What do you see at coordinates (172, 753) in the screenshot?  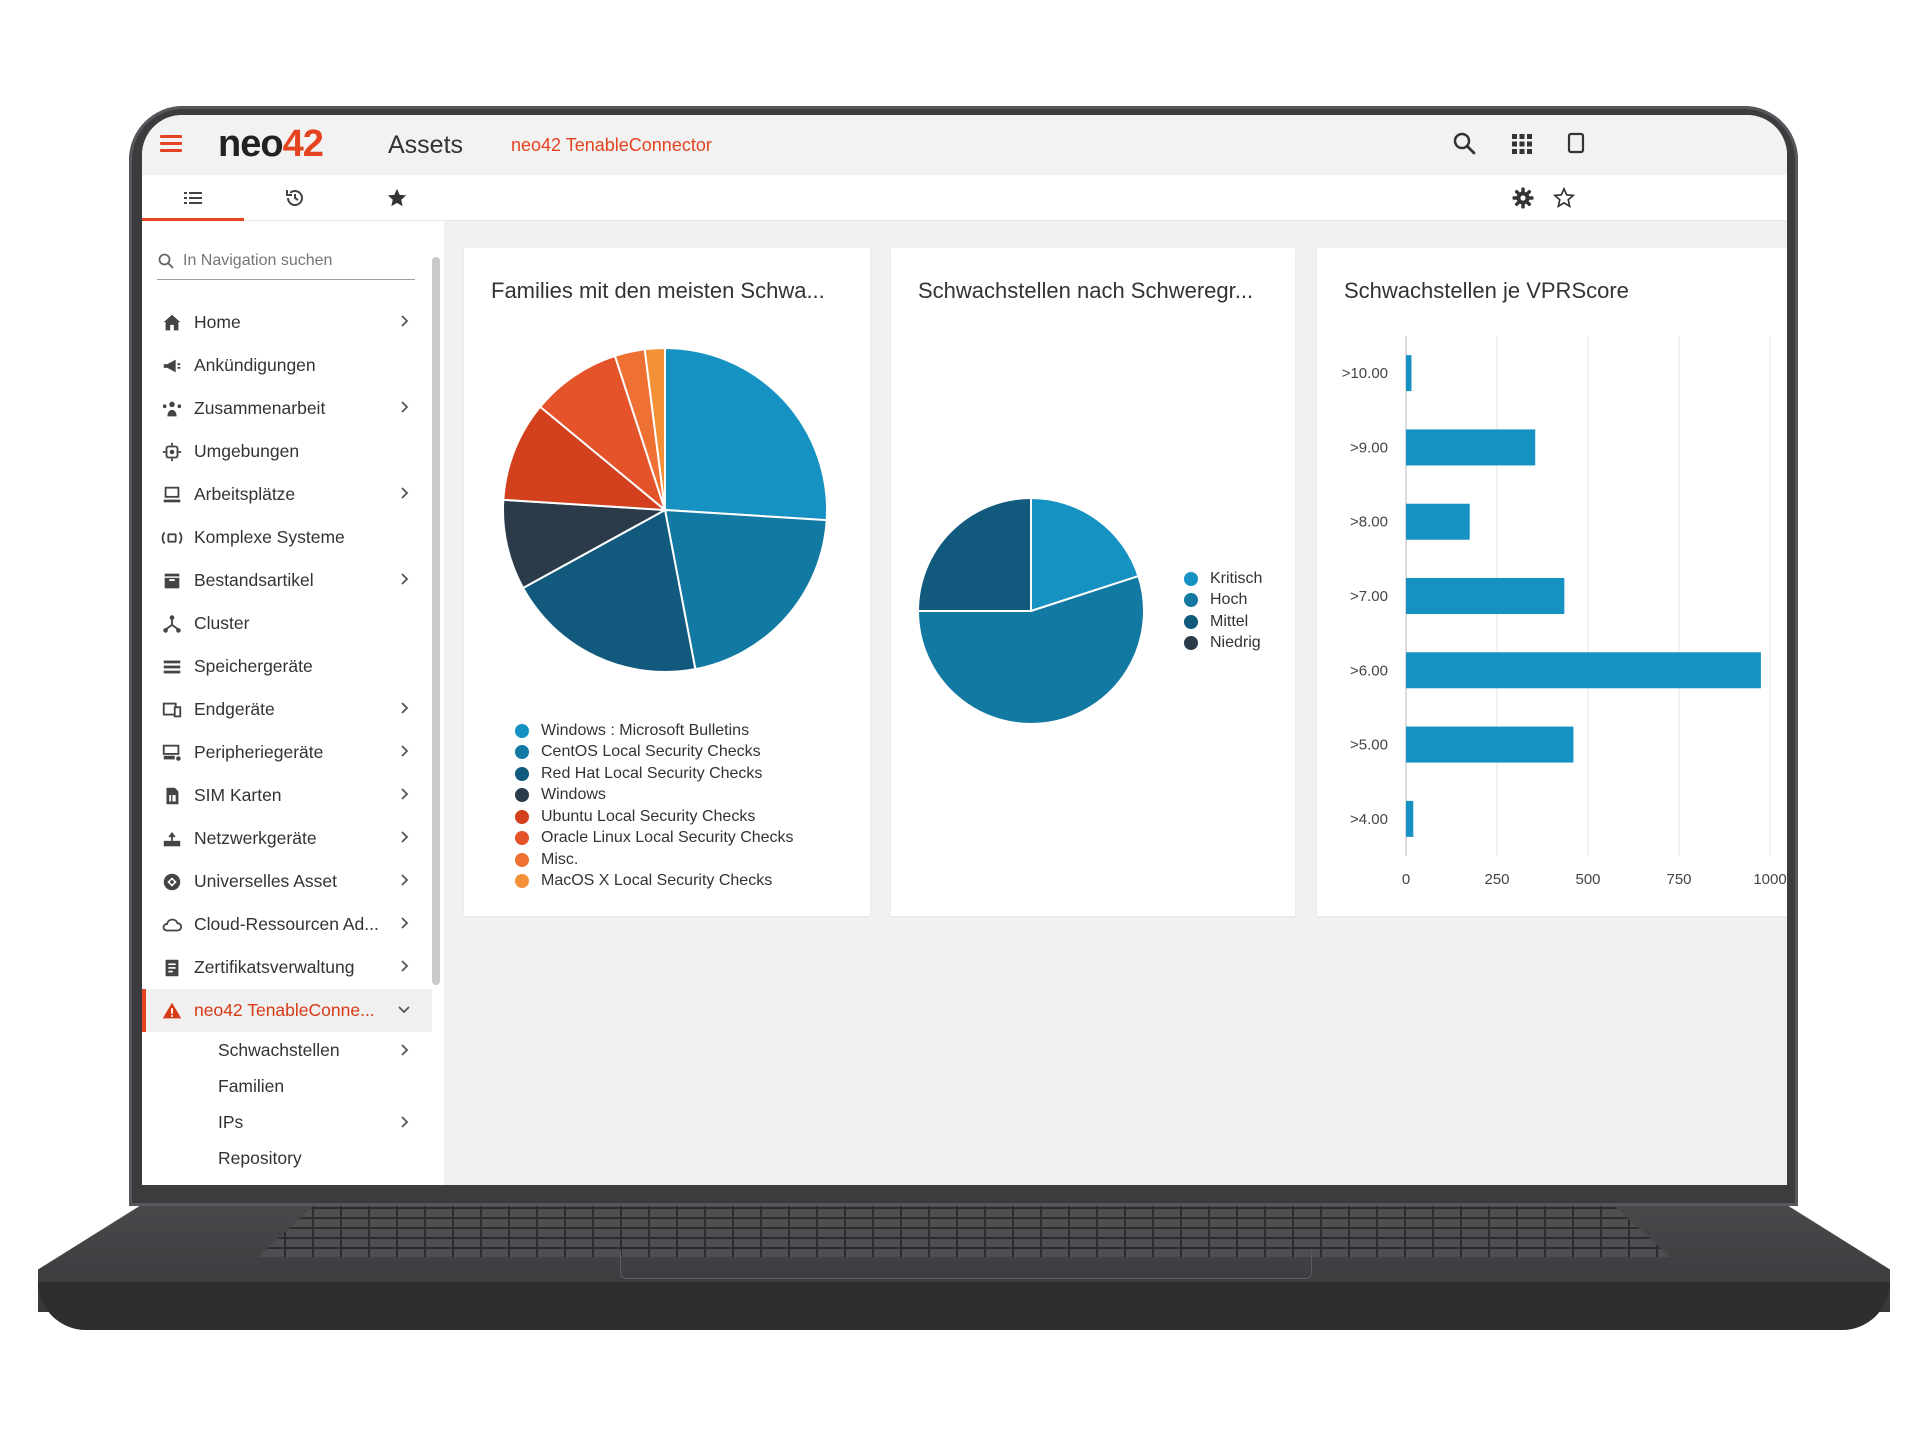 I see `peripheral-icon` at bounding box center [172, 753].